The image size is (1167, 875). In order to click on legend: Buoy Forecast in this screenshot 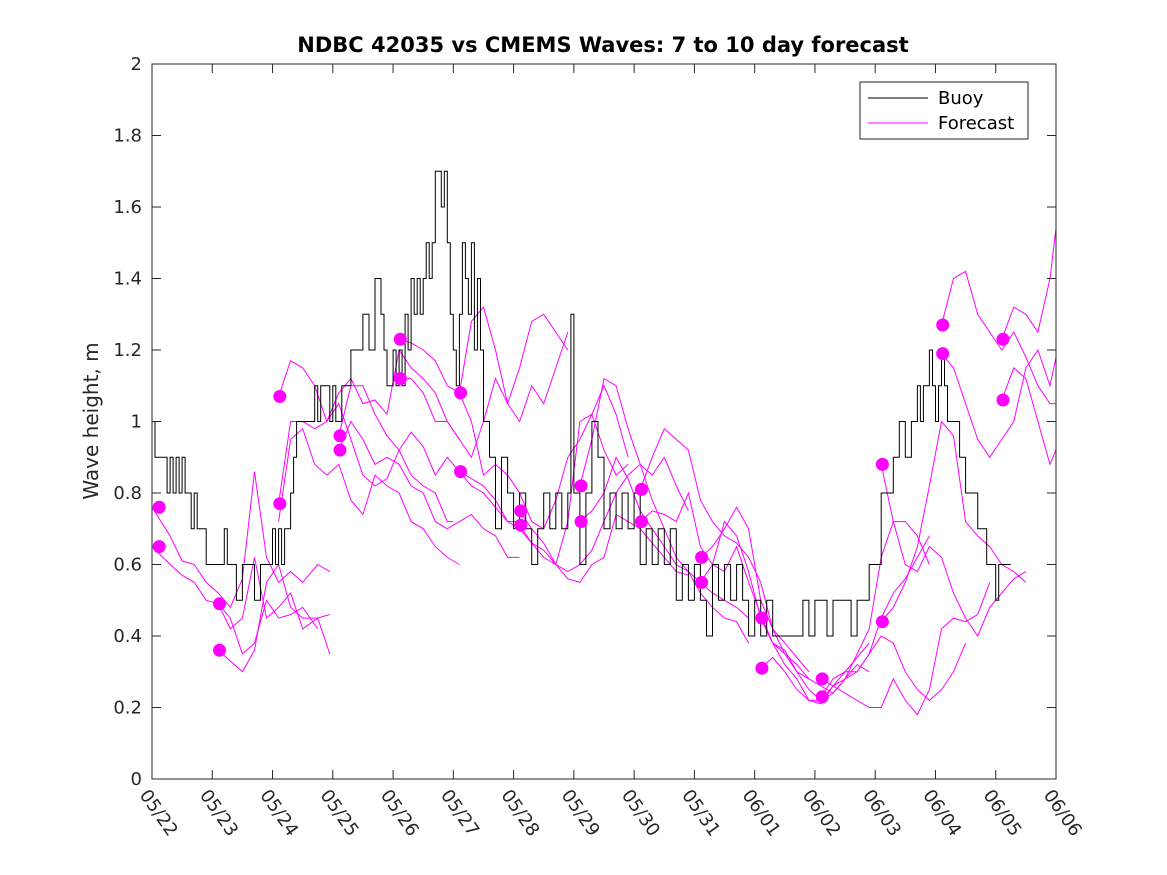, I will do `click(944, 110)`.